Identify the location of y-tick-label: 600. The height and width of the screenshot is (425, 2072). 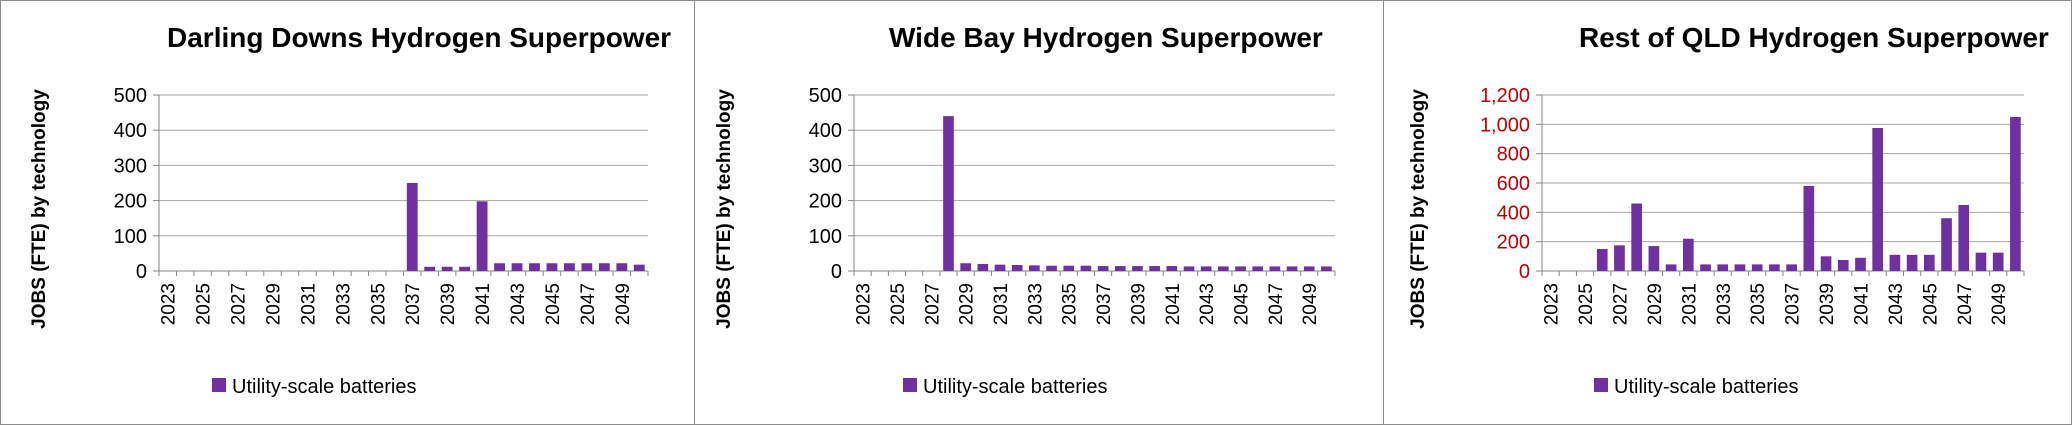
(1513, 184).